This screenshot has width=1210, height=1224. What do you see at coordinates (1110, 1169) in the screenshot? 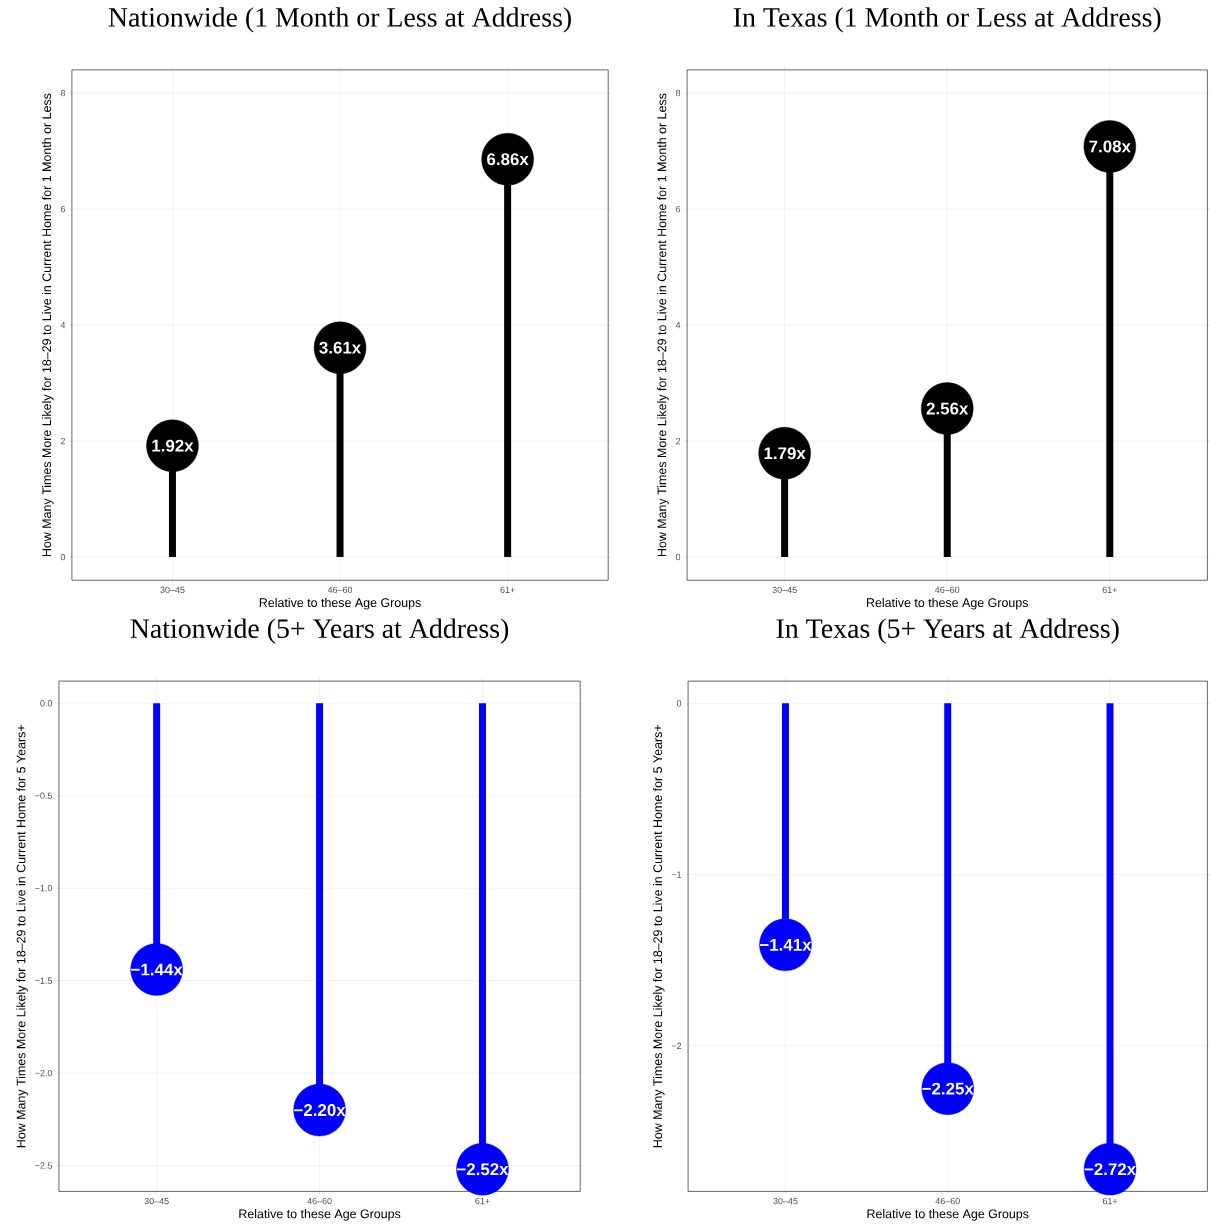
I see `data-label: −2.72x` at bounding box center [1110, 1169].